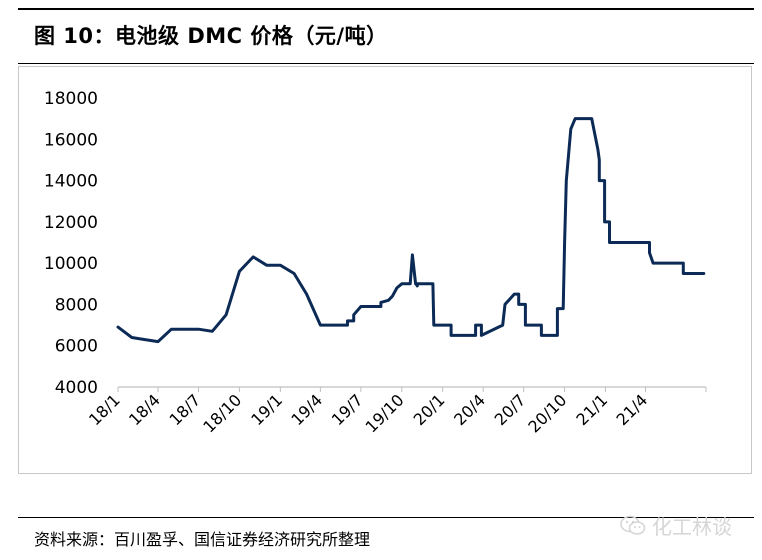 The image size is (762, 560). I want to click on y-tick-label: 12000, so click(71, 223).